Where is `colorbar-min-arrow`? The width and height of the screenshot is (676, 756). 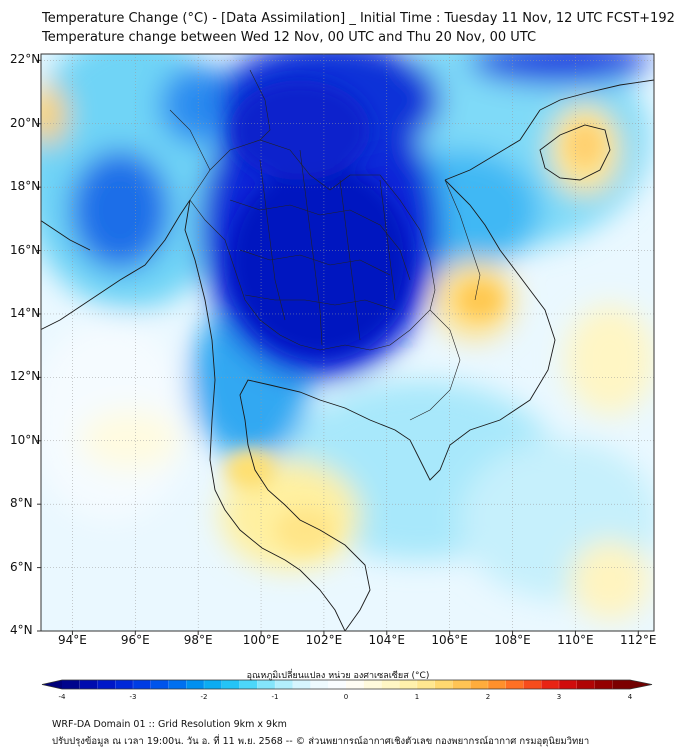 colorbar-min-arrow is located at coordinates (52, 684).